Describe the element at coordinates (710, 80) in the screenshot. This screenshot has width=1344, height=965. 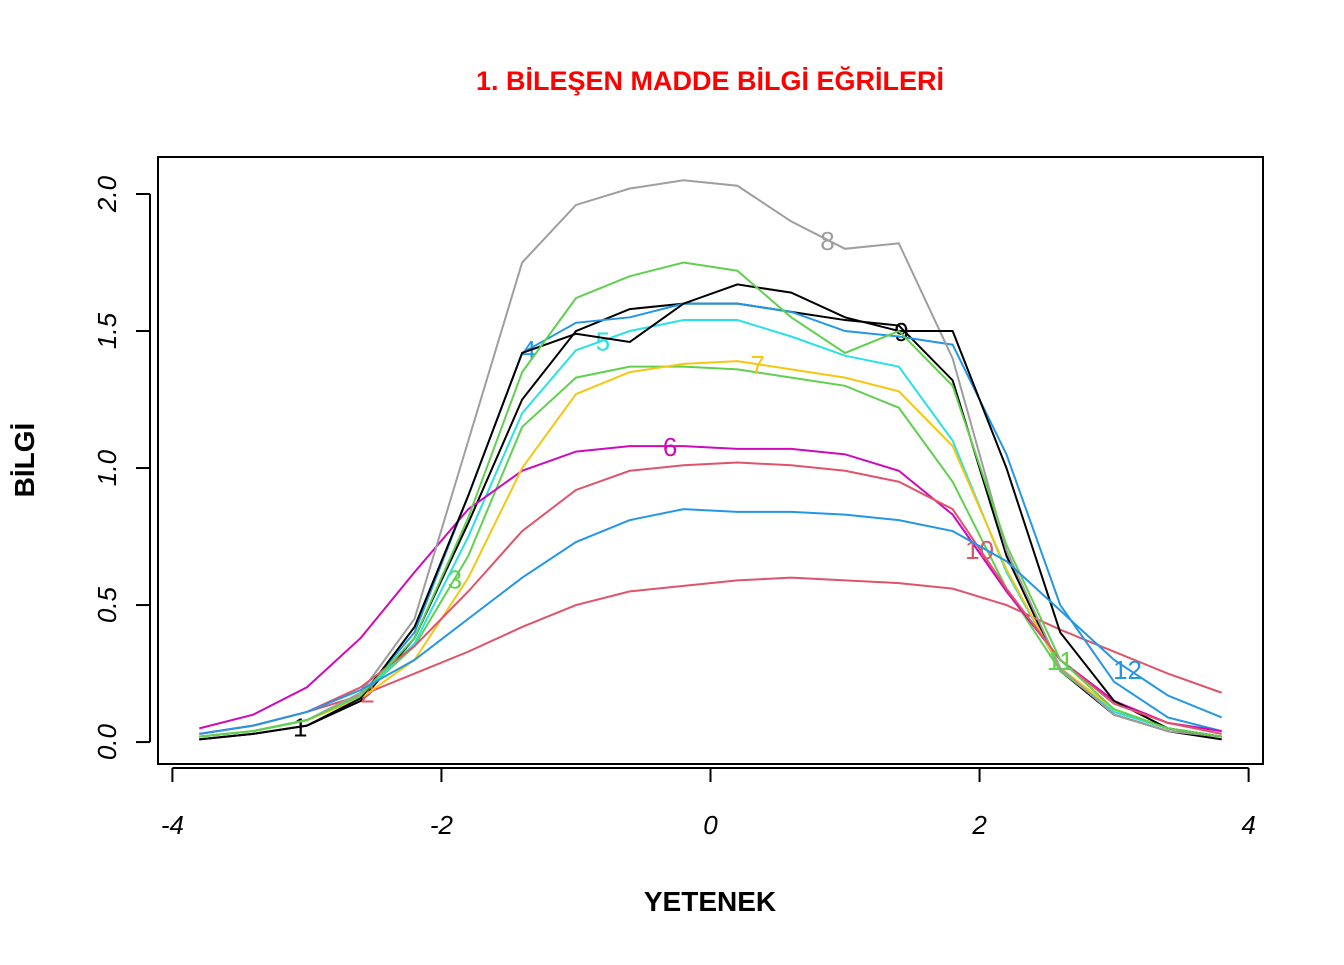
I see `chart-title: 1. BİLEŞEN MADDE BİLGİ EĞRİLERİ` at that location.